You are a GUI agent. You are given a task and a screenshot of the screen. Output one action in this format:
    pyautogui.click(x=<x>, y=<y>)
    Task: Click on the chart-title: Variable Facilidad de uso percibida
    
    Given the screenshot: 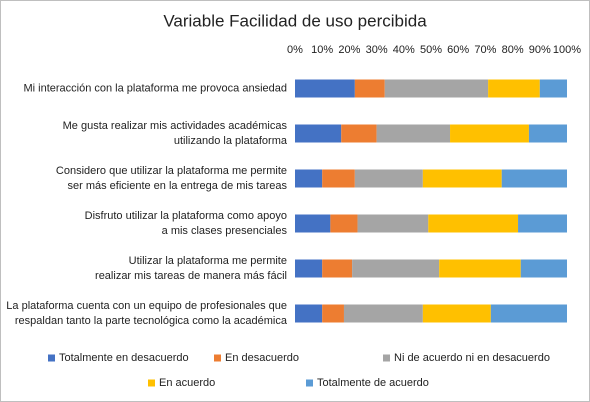 What is the action you would take?
    pyautogui.click(x=295, y=20)
    